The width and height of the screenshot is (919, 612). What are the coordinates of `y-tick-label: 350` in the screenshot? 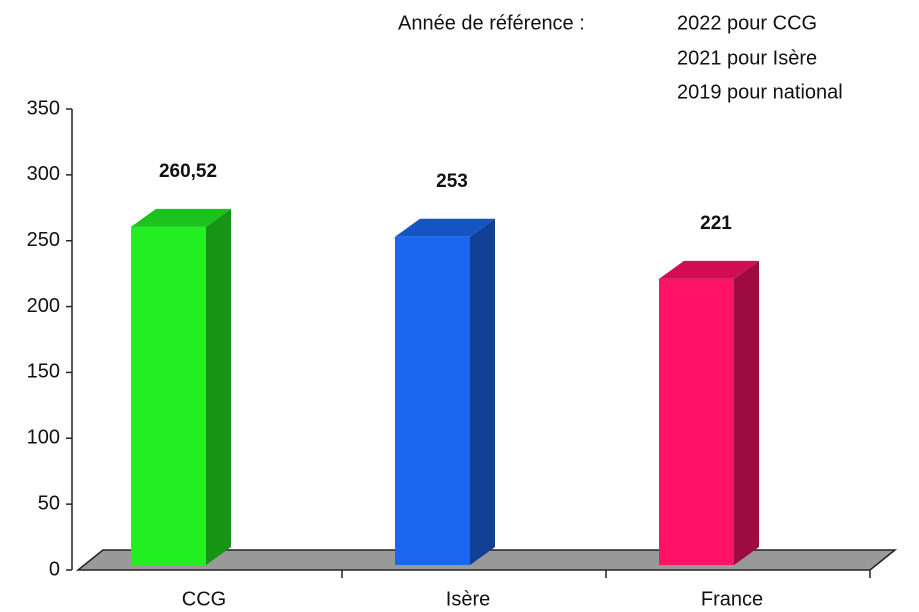 It's located at (43, 108).